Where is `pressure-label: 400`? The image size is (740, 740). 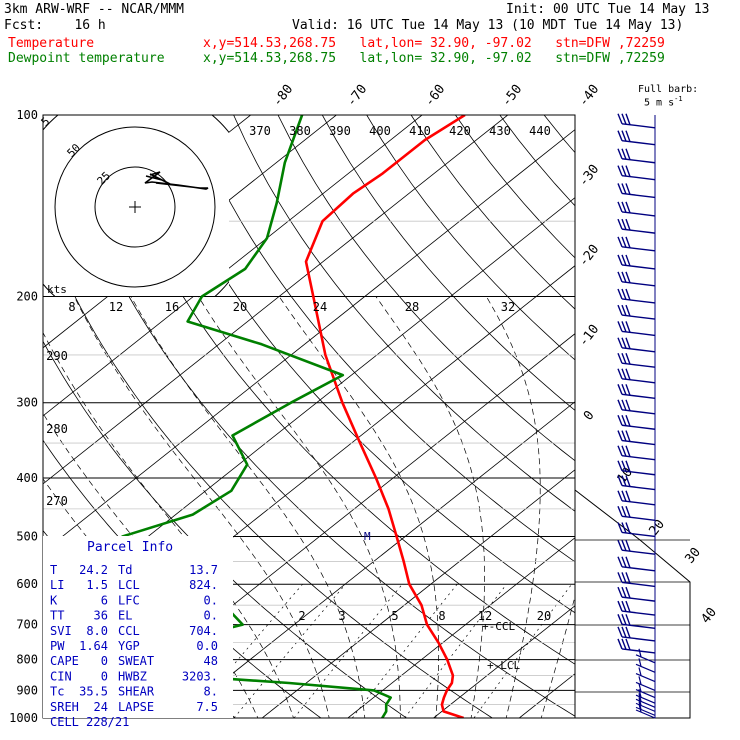
pressure-label: 400 is located at coordinates (27, 478).